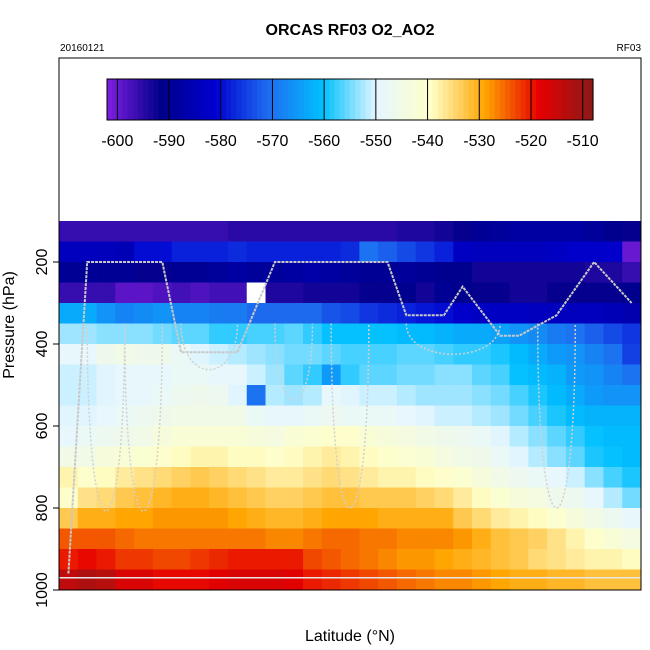 The width and height of the screenshot is (650, 650). Describe the element at coordinates (82, 48) in the screenshot. I see `chart-date-label: 20160121` at that location.